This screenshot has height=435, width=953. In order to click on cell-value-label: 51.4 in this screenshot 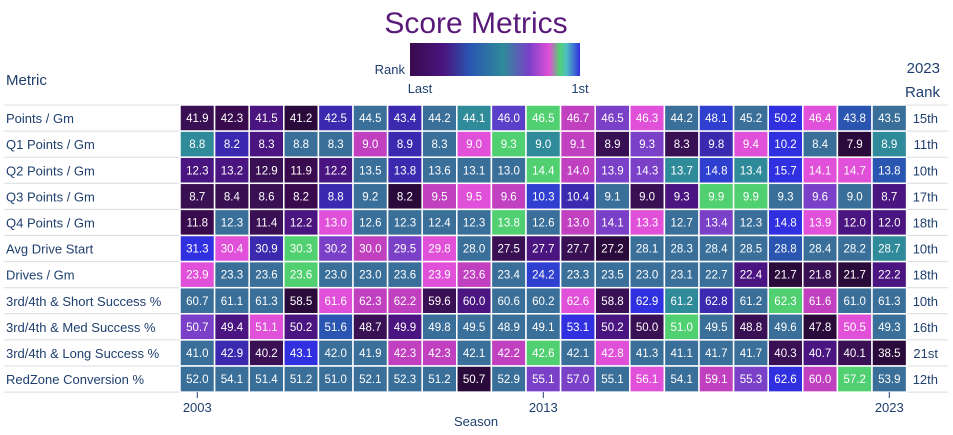, I will do `click(266, 380)`.